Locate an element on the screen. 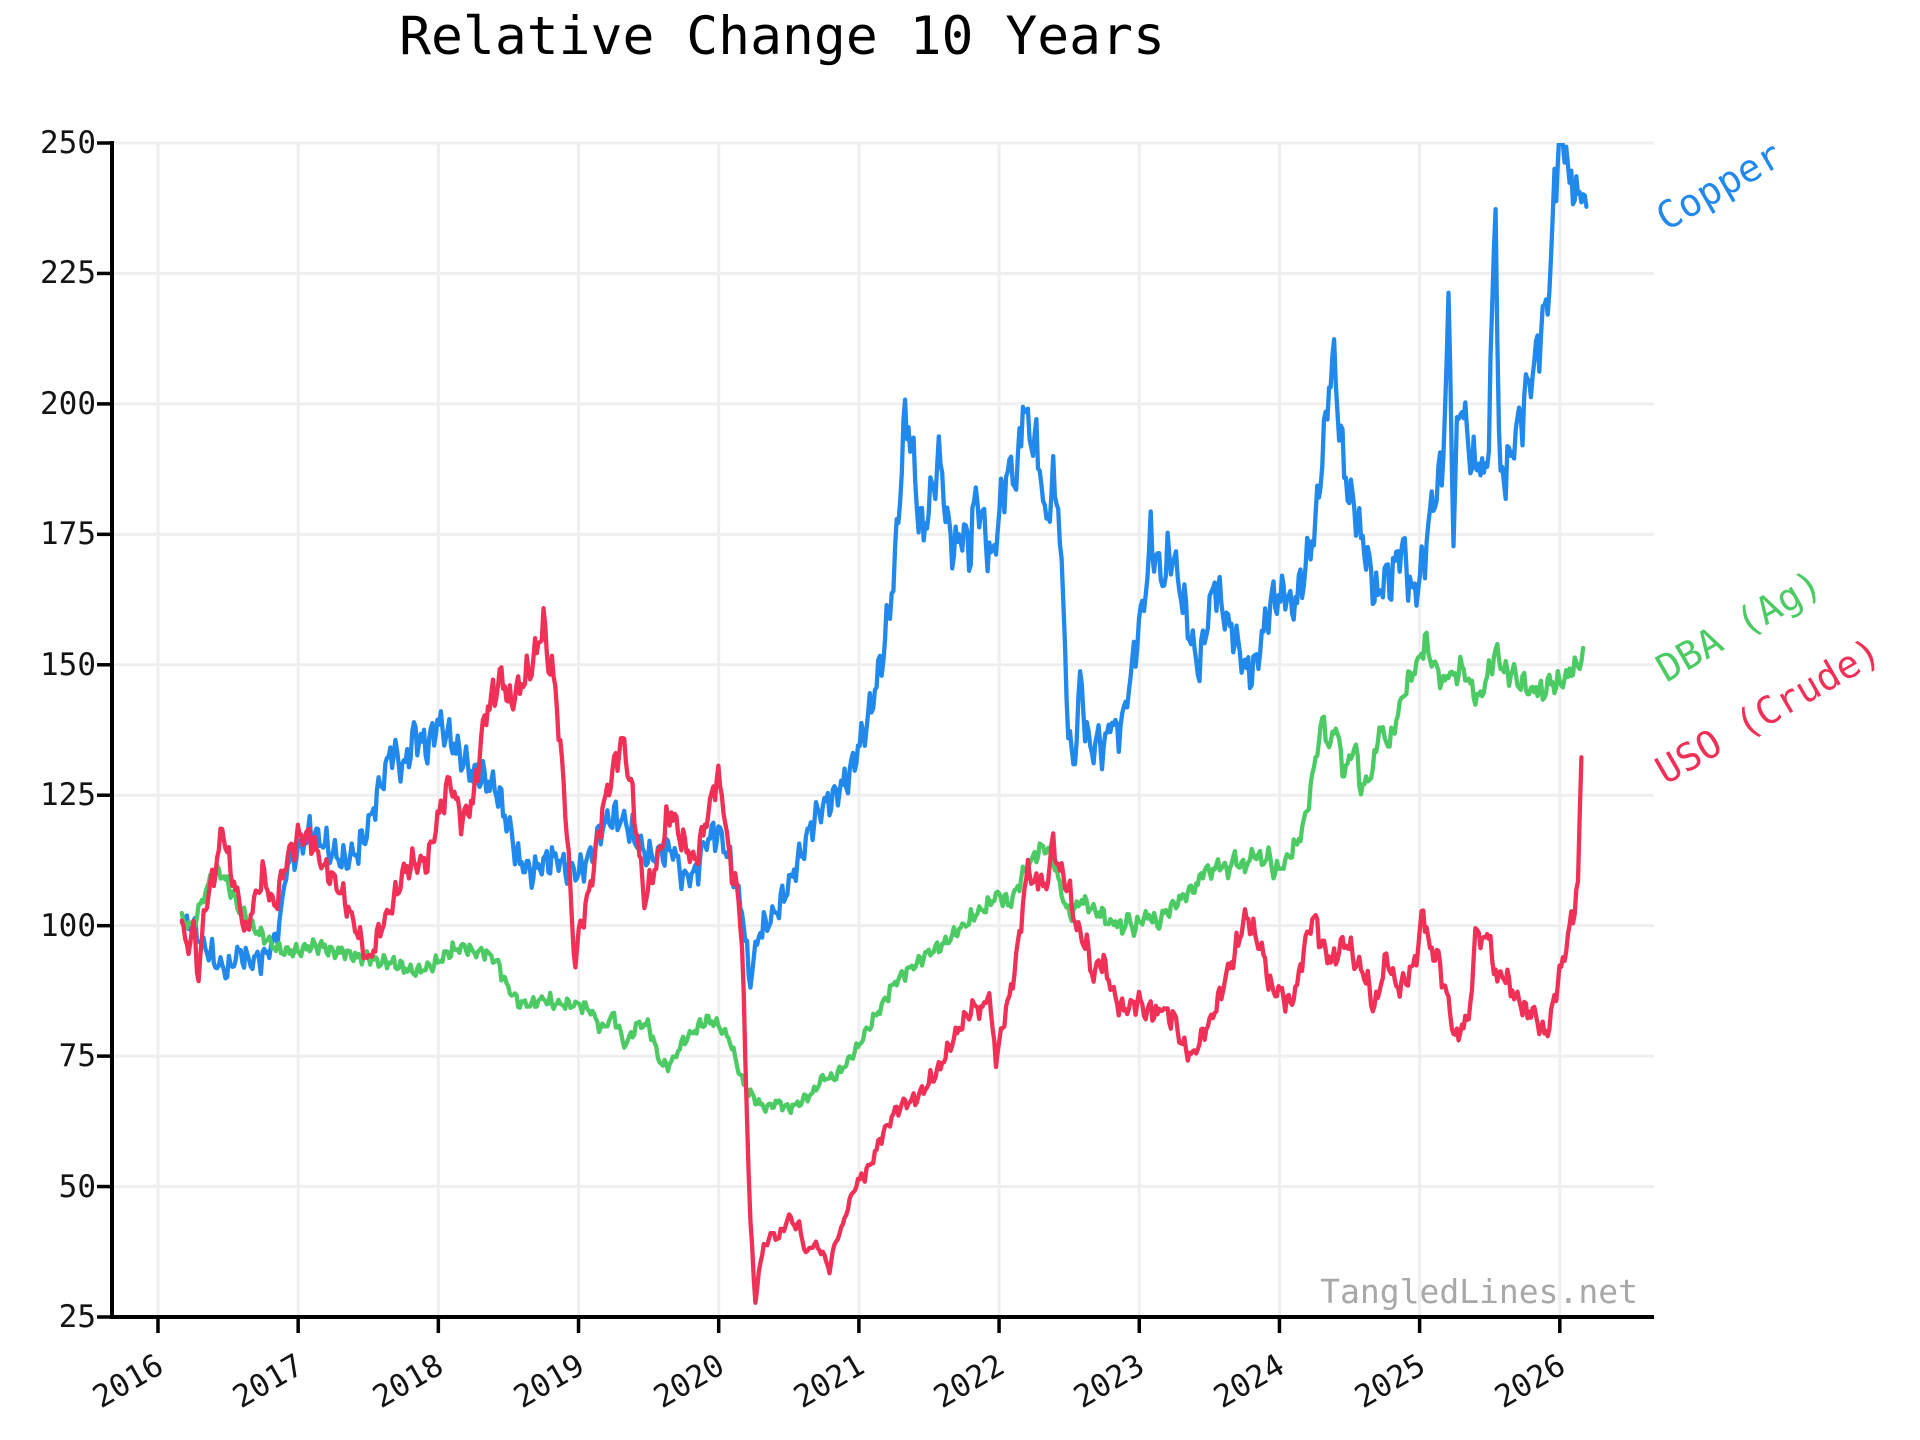 This screenshot has width=1920, height=1440. y-tick-label: 250 is located at coordinates (68, 143).